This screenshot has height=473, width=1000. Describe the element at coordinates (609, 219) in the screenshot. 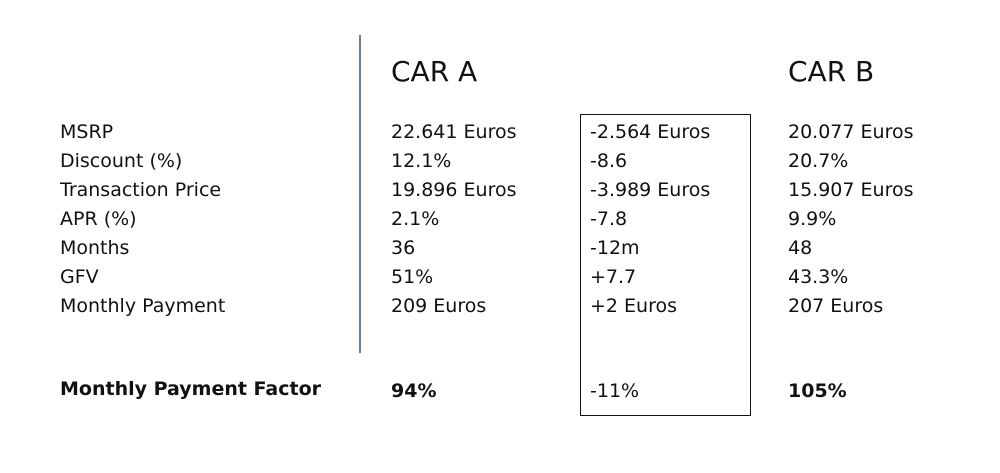

I see `row-diff: -7.8` at that location.